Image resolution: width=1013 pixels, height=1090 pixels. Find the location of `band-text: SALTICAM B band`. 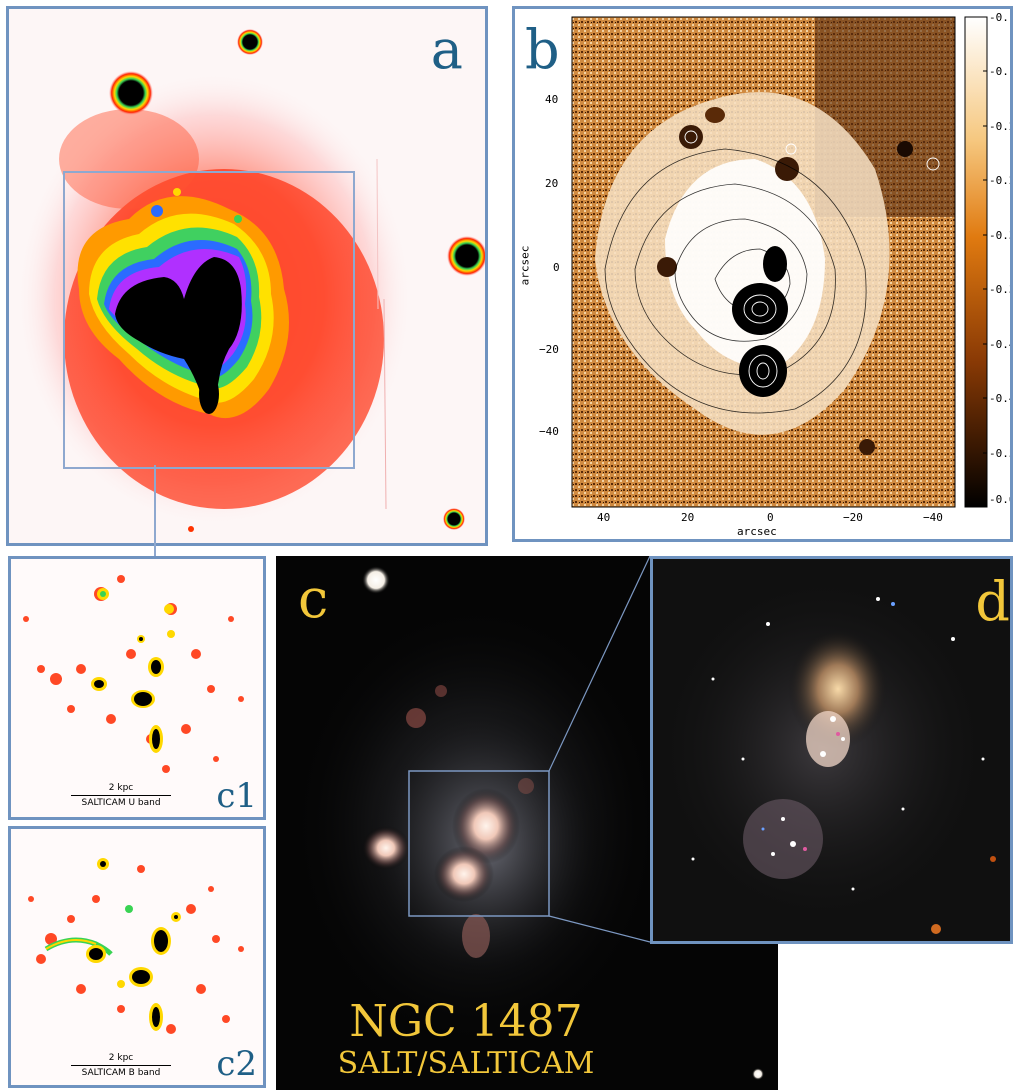

band-text: SALTICAM B band is located at coordinates (121, 1073).